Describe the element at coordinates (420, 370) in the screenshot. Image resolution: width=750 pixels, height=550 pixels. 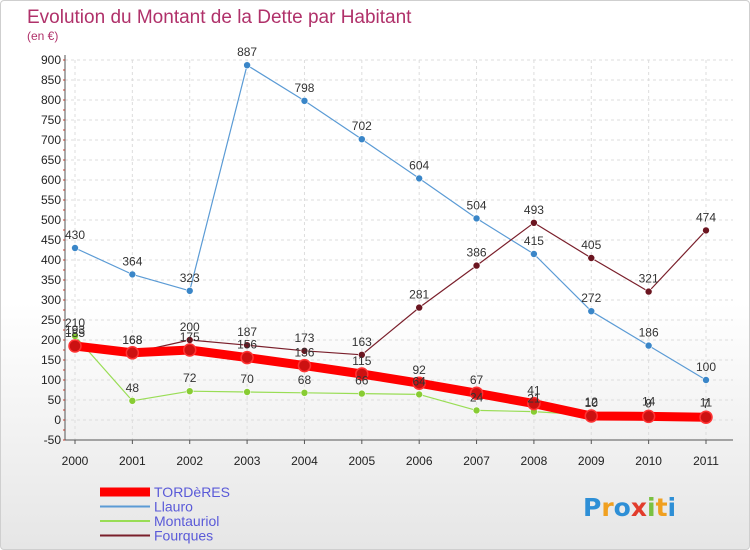
I see `data-label: 92` at that location.